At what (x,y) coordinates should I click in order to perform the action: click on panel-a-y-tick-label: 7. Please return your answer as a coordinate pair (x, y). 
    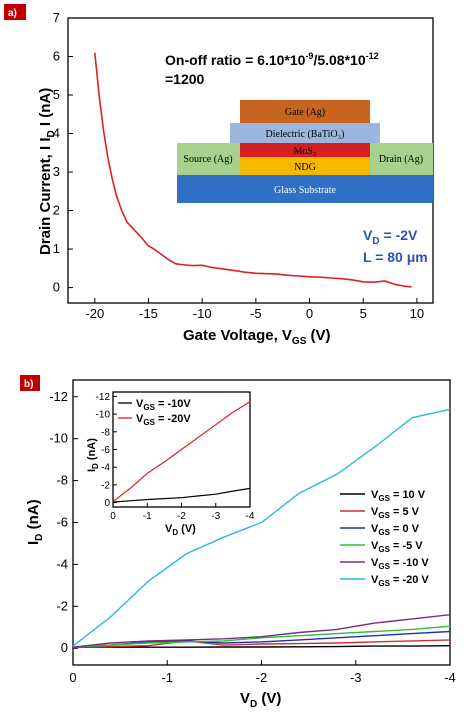
    Looking at the image, I should click on (56, 17).